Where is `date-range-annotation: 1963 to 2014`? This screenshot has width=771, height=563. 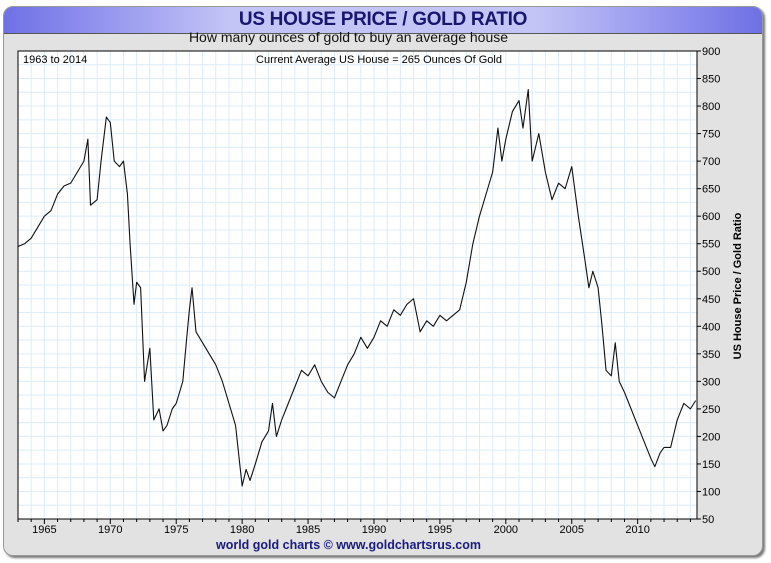 date-range-annotation: 1963 to 2014 is located at coordinates (55, 60).